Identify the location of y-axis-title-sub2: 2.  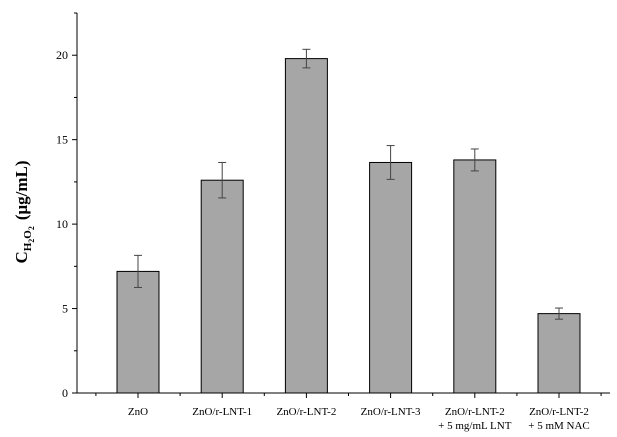
(31, 241).